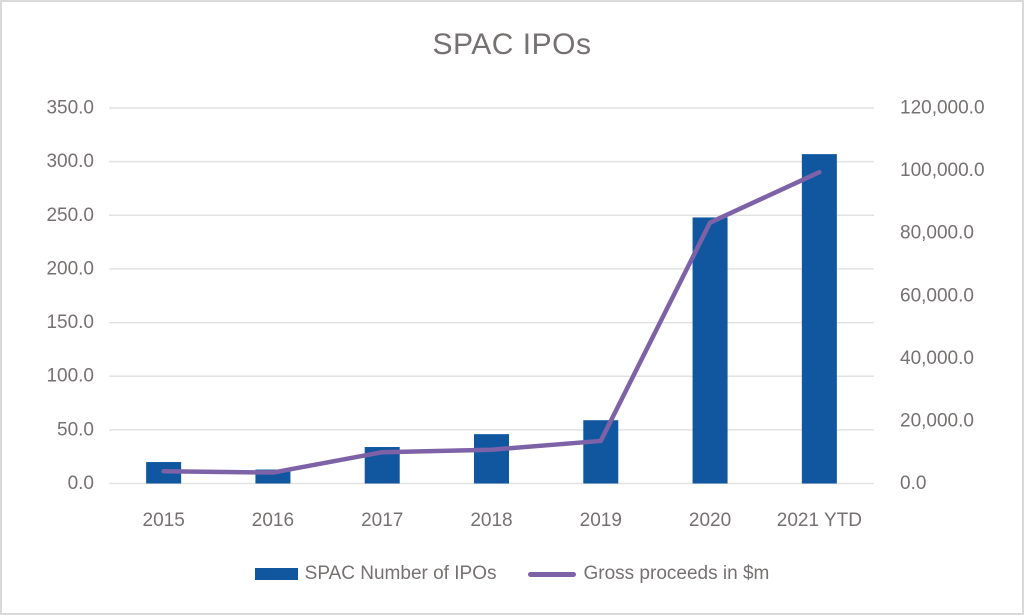 Image resolution: width=1024 pixels, height=615 pixels. What do you see at coordinates (942, 170) in the screenshot?
I see `y-axis-right-tick-label: 100,000.0` at bounding box center [942, 170].